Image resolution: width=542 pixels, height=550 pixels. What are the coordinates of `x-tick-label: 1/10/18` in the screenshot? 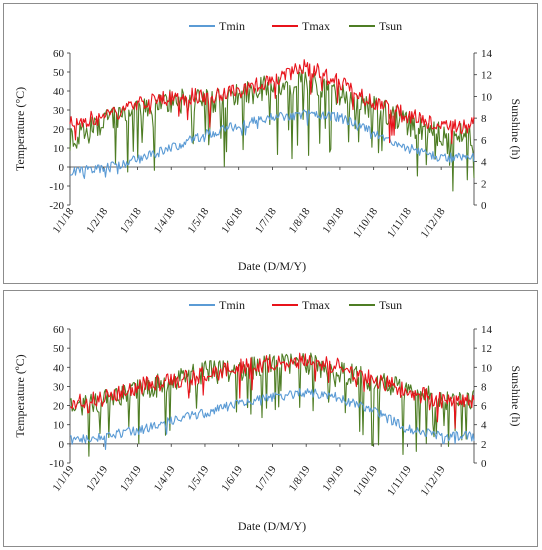 It's located at (365, 222).